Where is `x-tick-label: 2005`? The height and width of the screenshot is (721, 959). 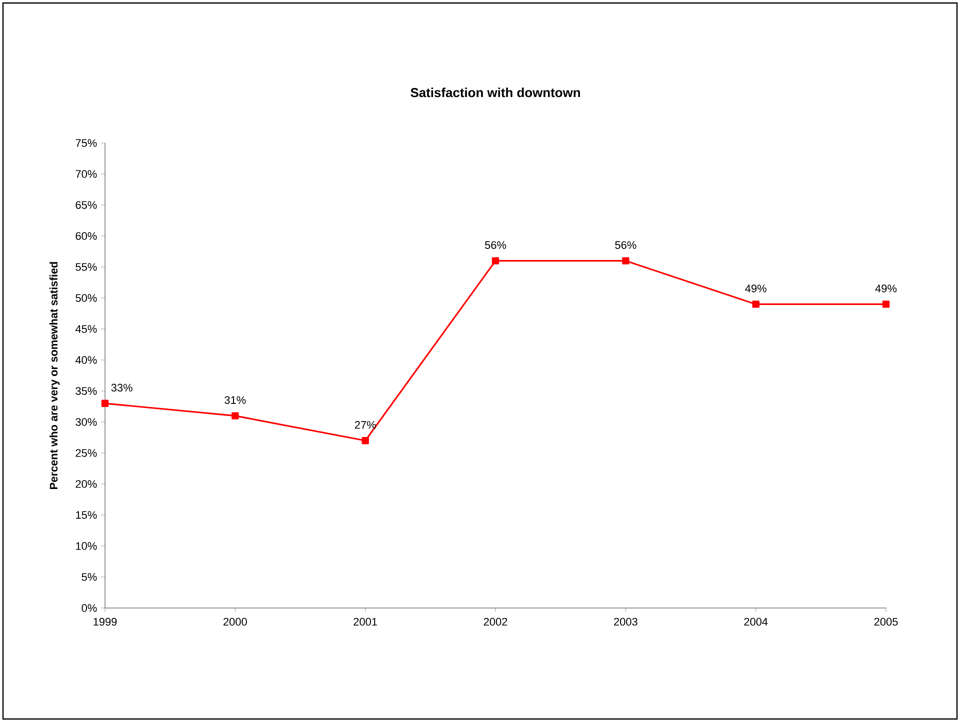 x-tick-label: 2005 is located at coordinates (886, 622).